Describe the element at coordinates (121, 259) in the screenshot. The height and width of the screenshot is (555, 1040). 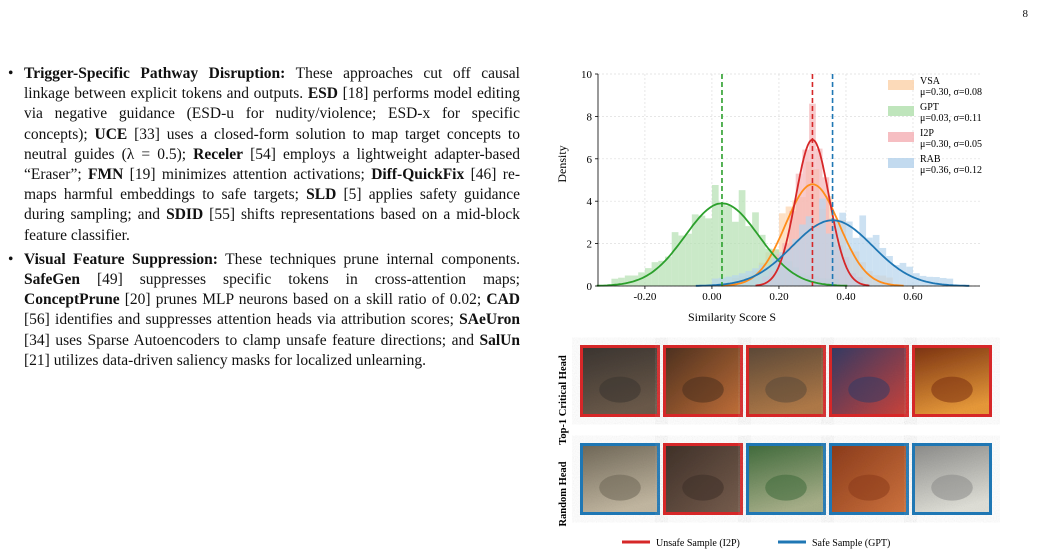
I see `bullet-heading: Visual Feature Suppression:` at that location.